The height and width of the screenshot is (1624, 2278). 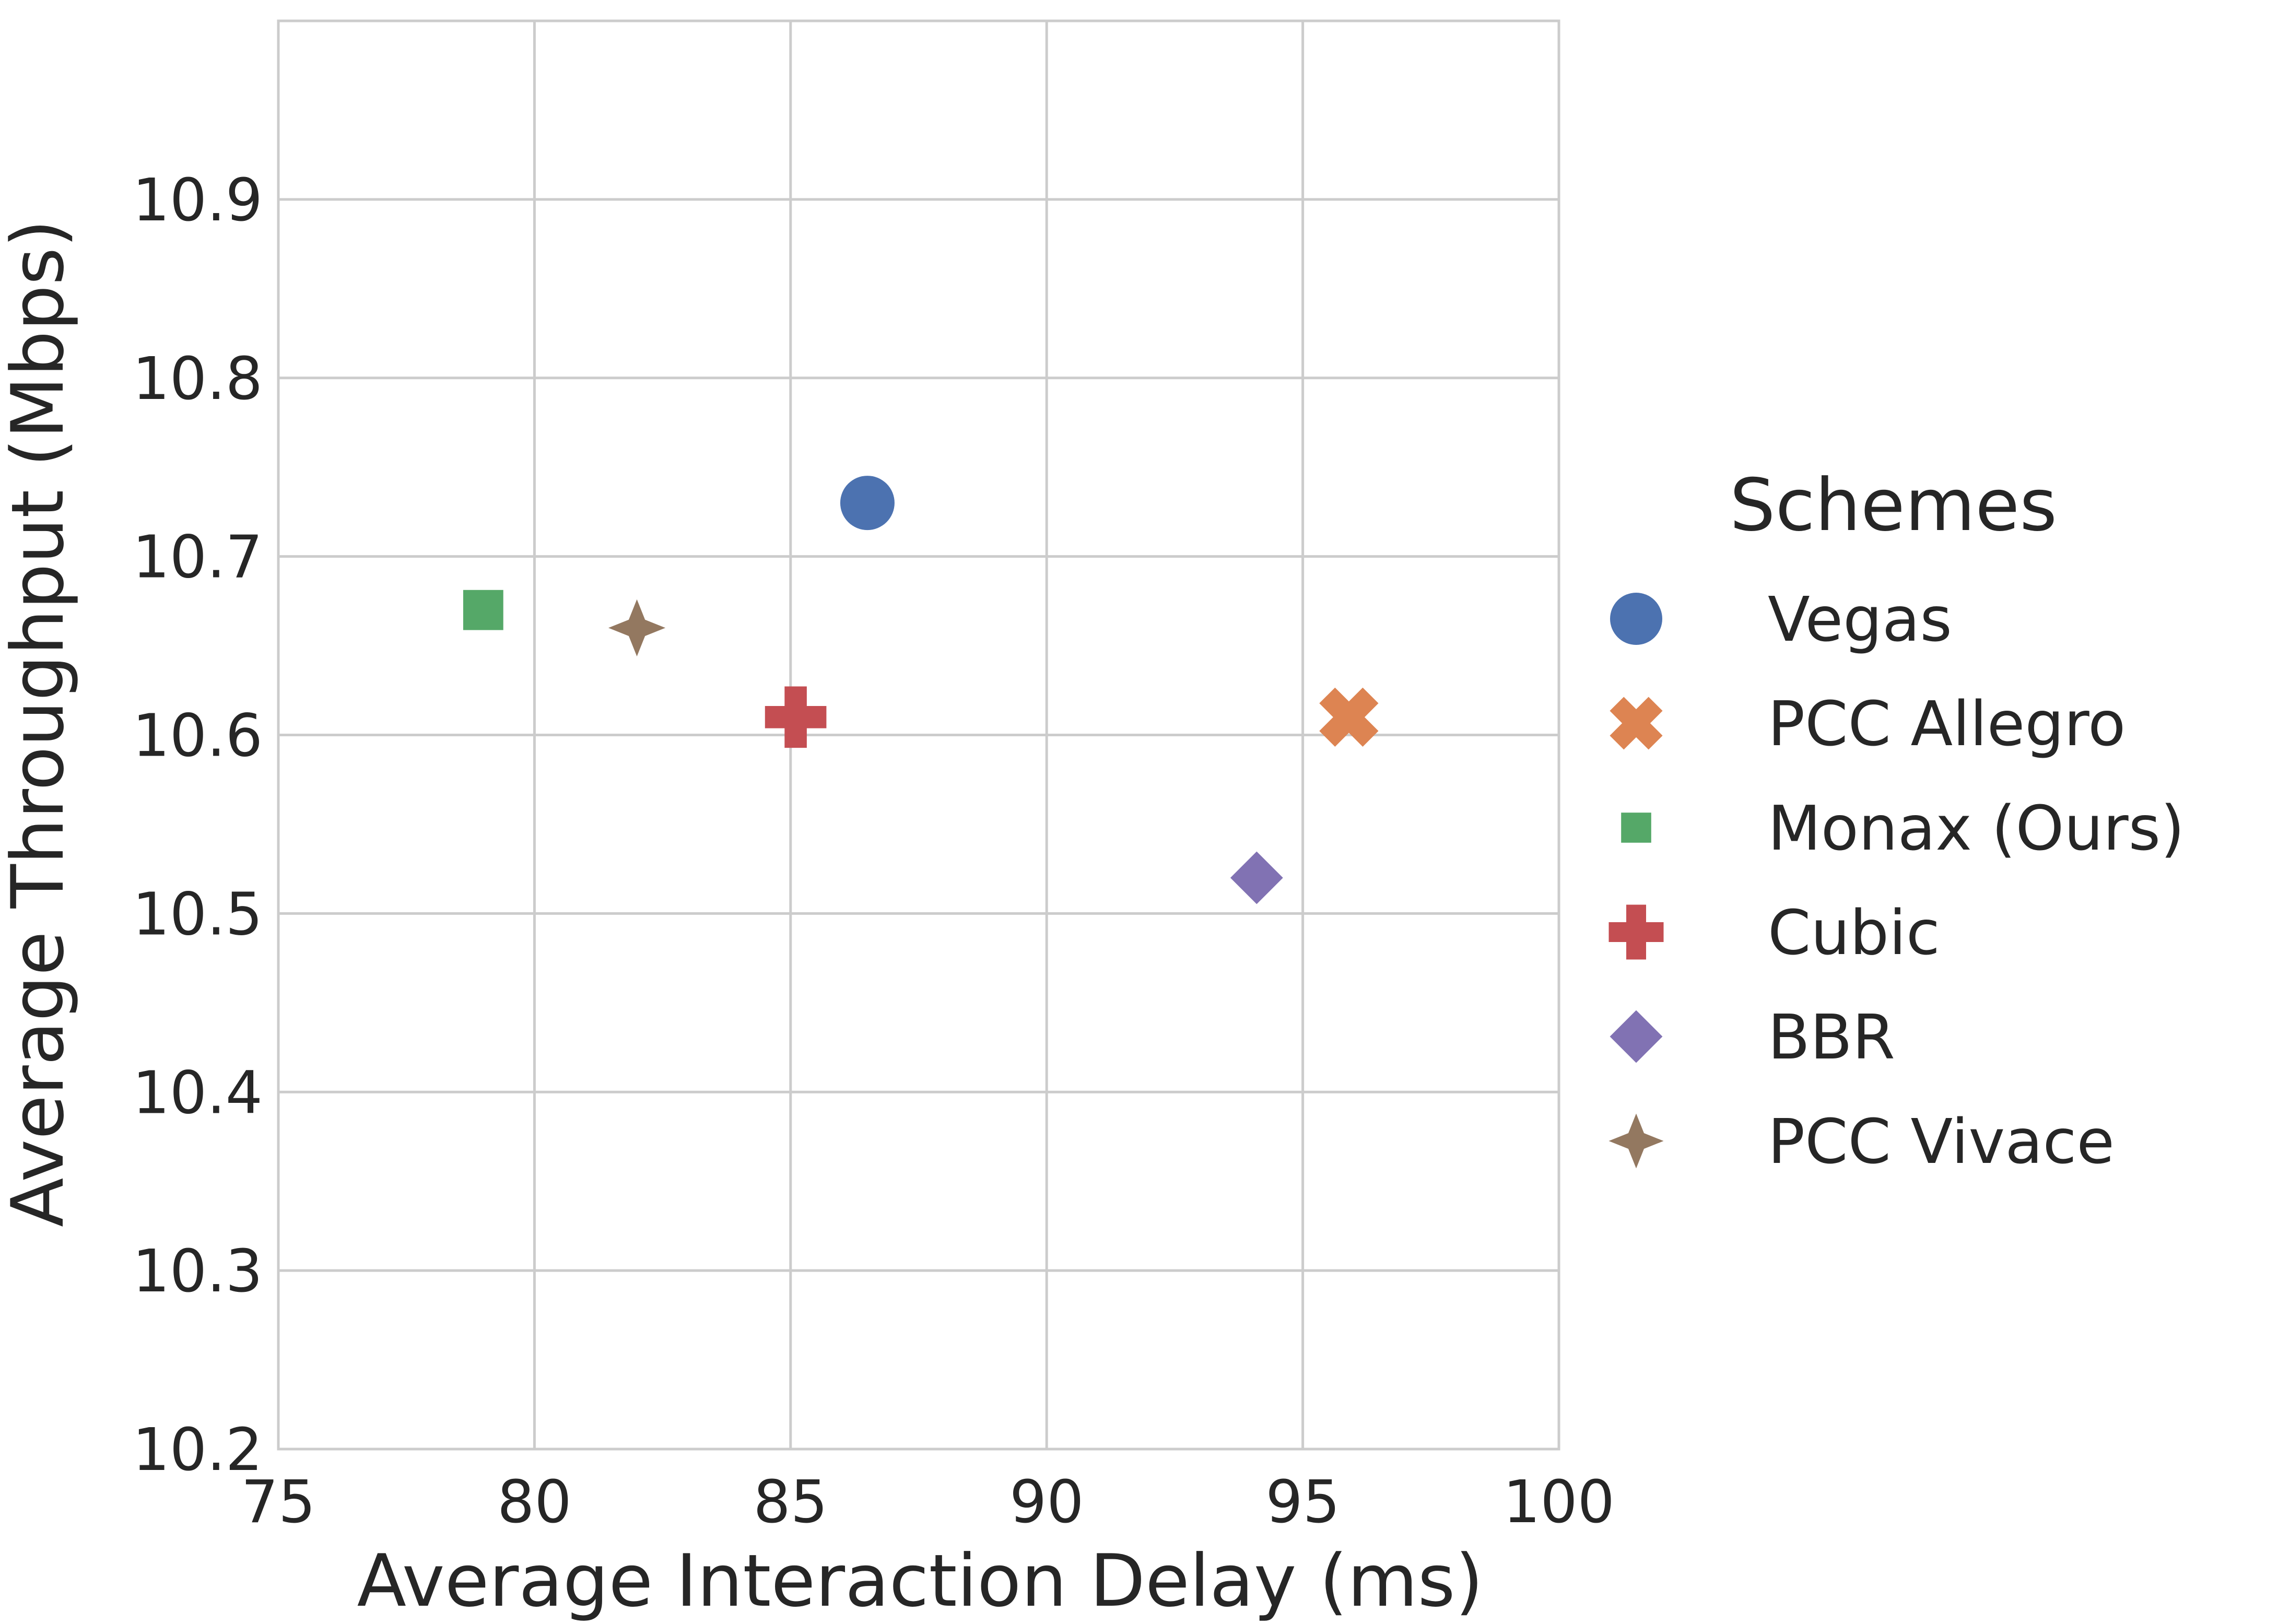 I want to click on y-axis-ticks: 10.2 10.3 10.4 10.5 10.6 10.7 10.8 10.9, so click(x=198, y=825).